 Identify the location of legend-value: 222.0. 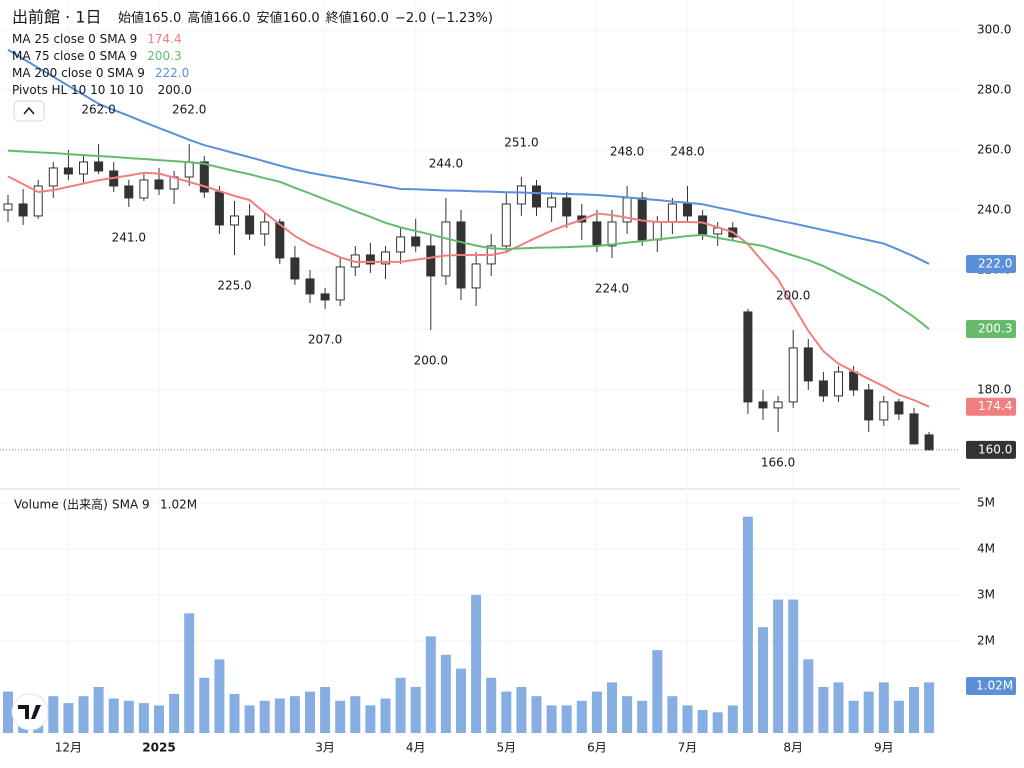
(172, 73).